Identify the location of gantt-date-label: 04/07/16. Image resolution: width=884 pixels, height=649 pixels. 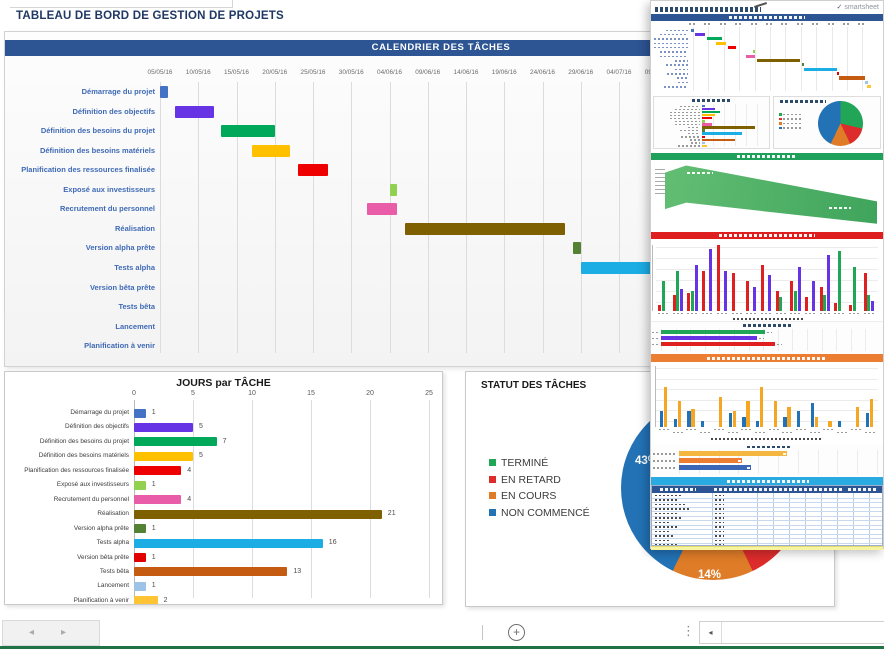
(619, 72).